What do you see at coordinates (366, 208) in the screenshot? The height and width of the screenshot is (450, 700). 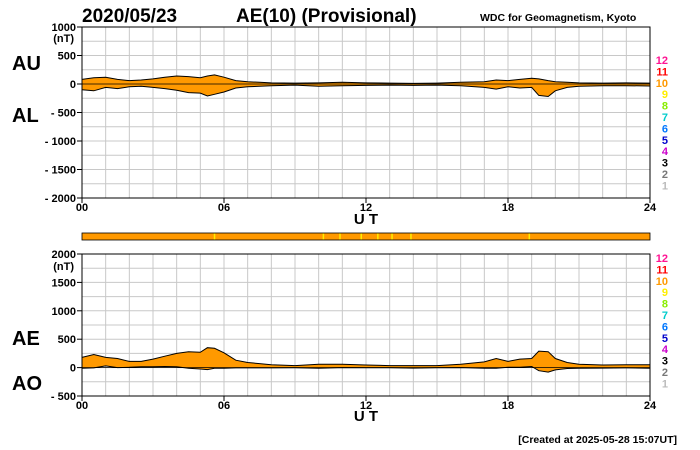 I see `top-xtick-label: 12` at bounding box center [366, 208].